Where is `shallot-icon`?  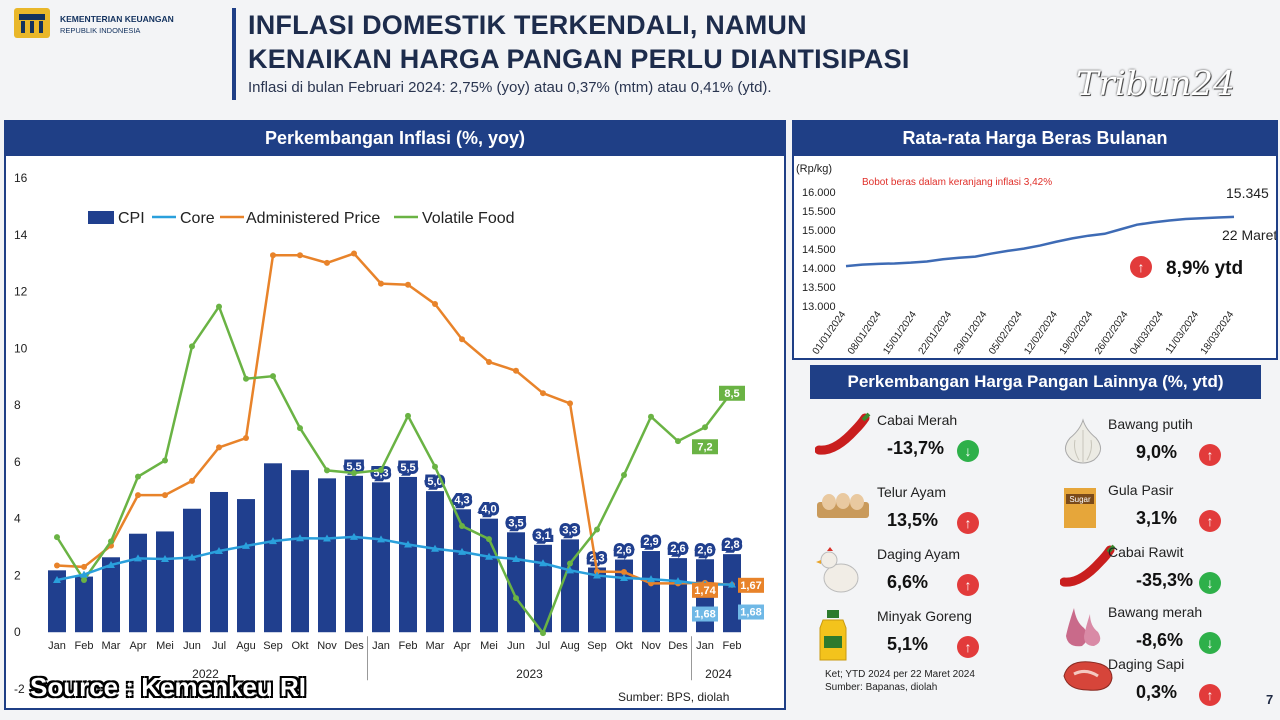 shallot-icon is located at coordinates (1083, 629).